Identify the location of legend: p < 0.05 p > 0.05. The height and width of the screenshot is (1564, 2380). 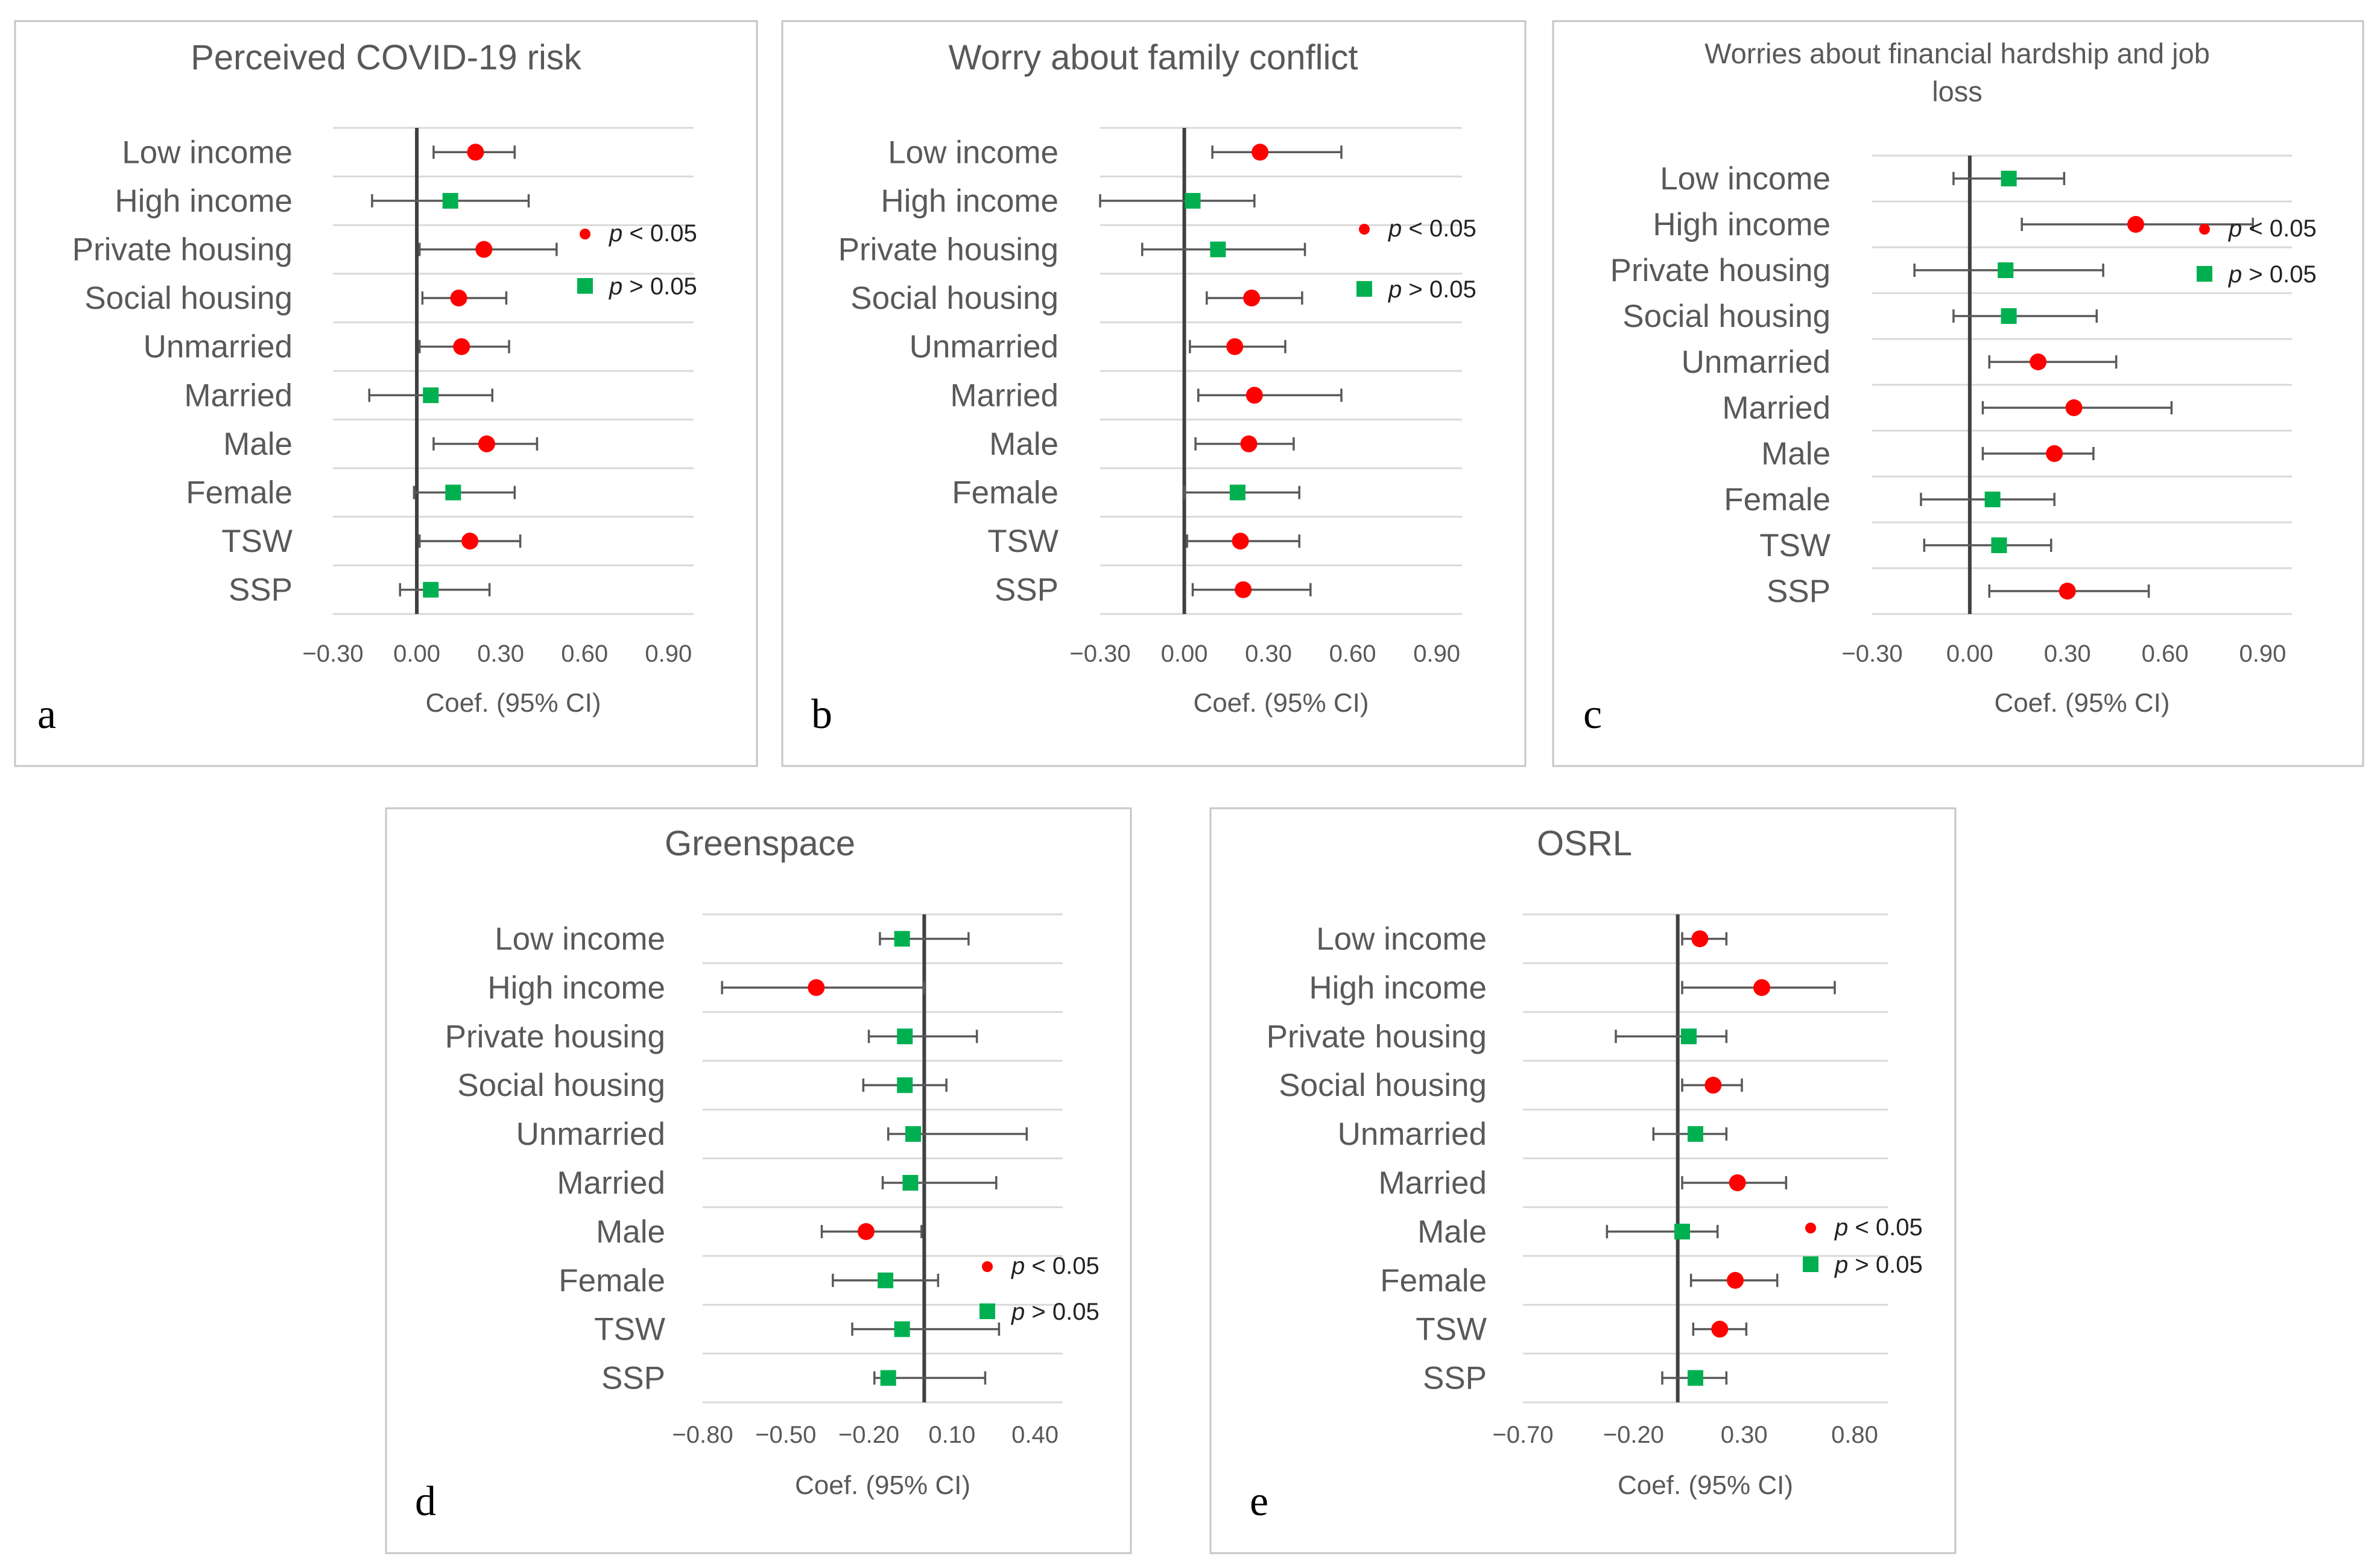
(637, 260).